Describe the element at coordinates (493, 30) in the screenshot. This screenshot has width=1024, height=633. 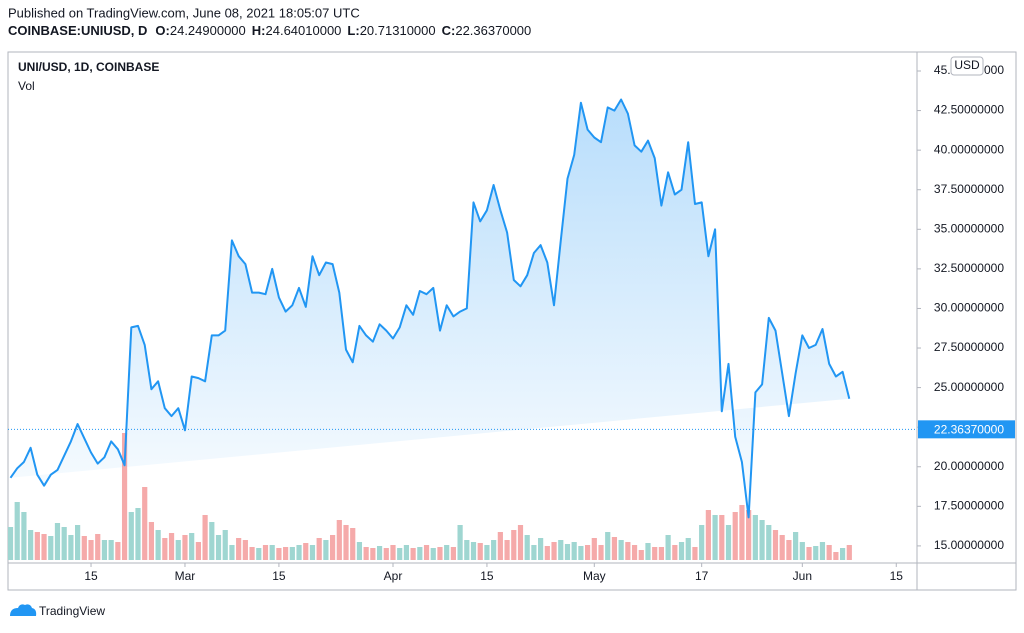
I see `ohlc-value: 22.36370000` at that location.